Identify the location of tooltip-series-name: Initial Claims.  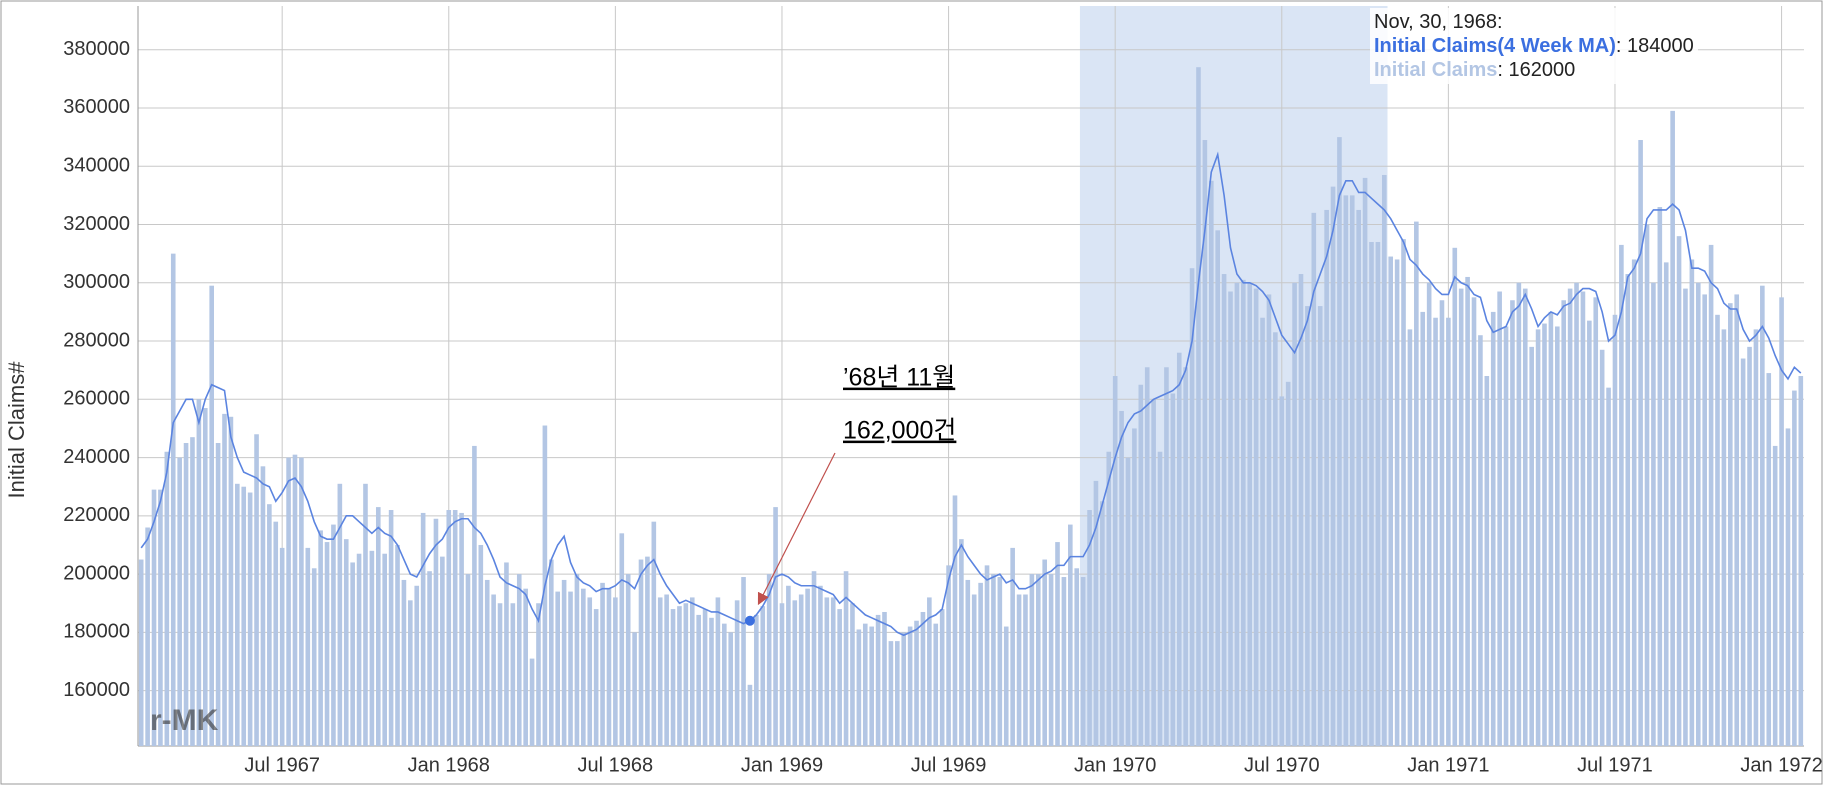
(1441, 70).